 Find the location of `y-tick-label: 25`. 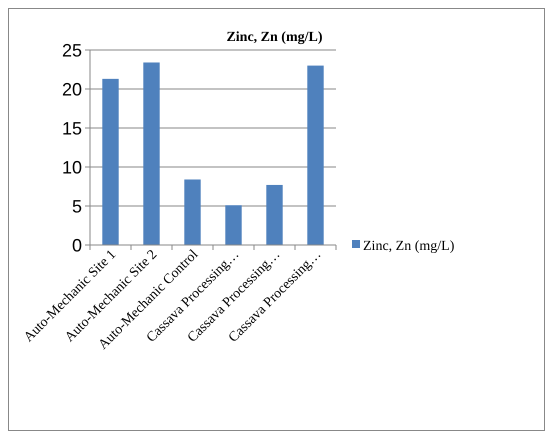

y-tick-label: 25 is located at coordinates (72, 50).